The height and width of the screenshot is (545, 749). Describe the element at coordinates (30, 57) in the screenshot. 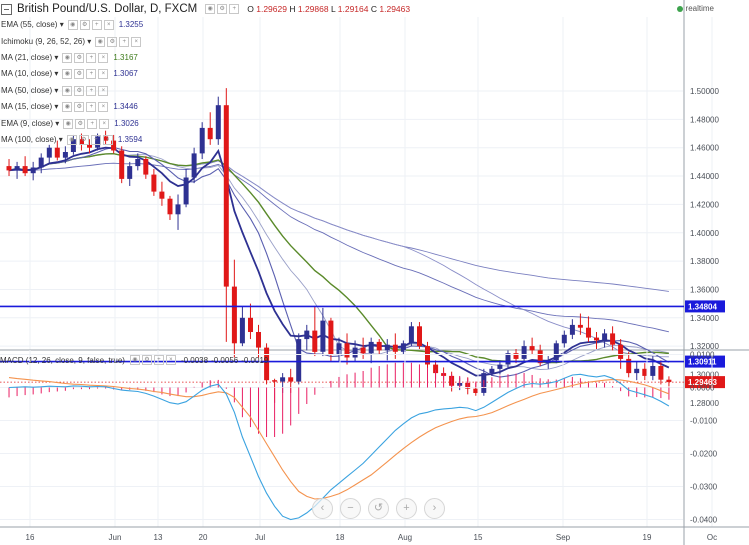

I see `legend-label: MA (21, close) ▾` at that location.